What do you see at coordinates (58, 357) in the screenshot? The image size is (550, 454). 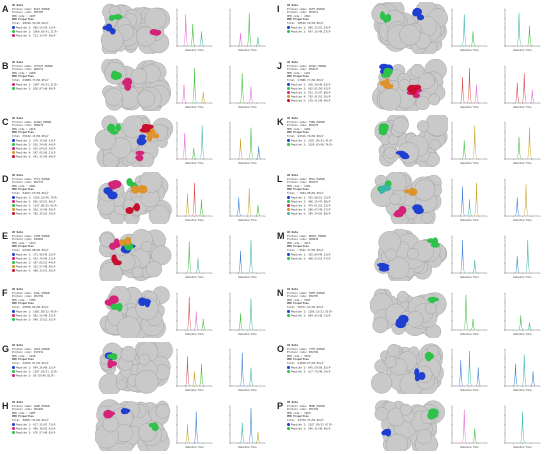 I see `info-line: PDB code : 1A3K` at bounding box center [58, 357].